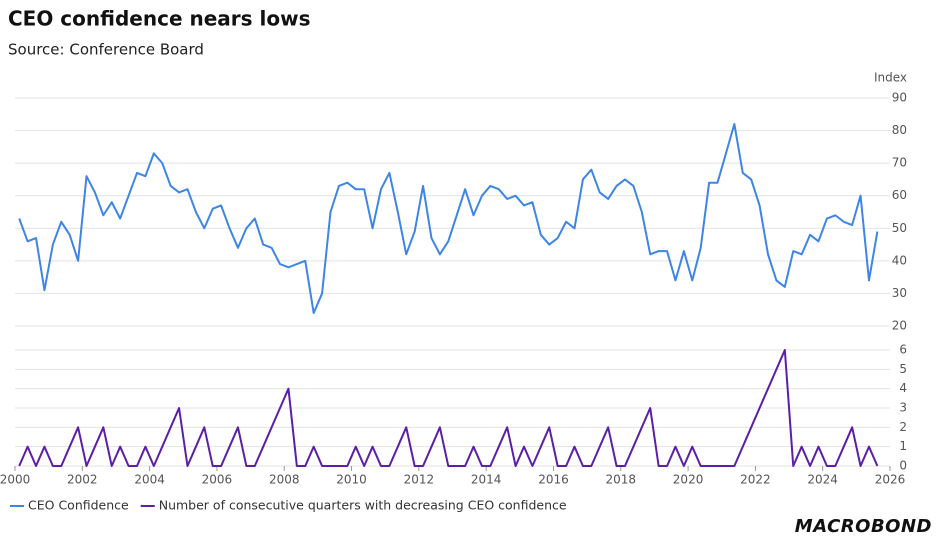  I want to click on legend-label: CEO Confidence, so click(78, 505).